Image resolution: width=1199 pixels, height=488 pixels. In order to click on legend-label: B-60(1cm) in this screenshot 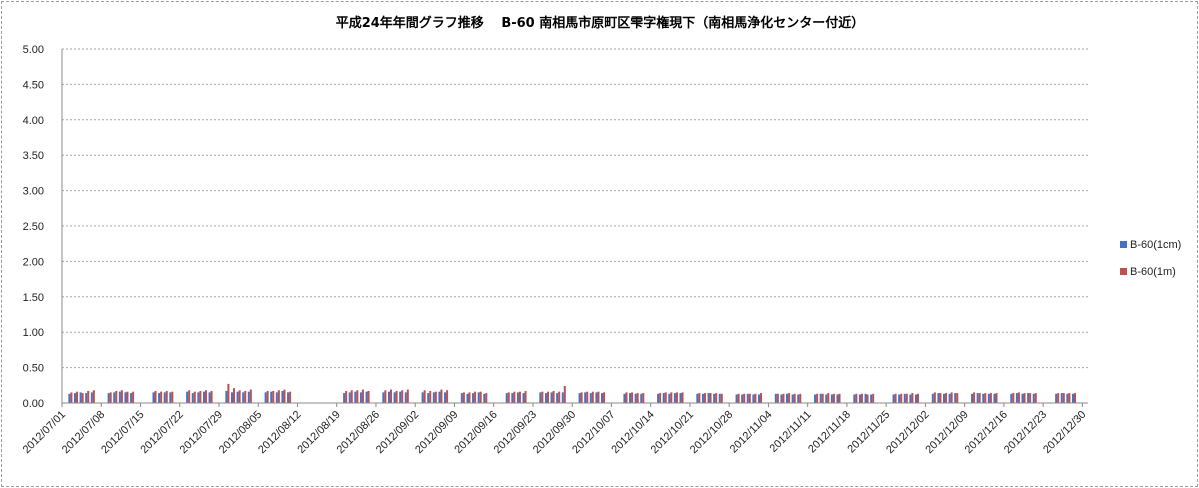, I will do `click(1155, 245)`.